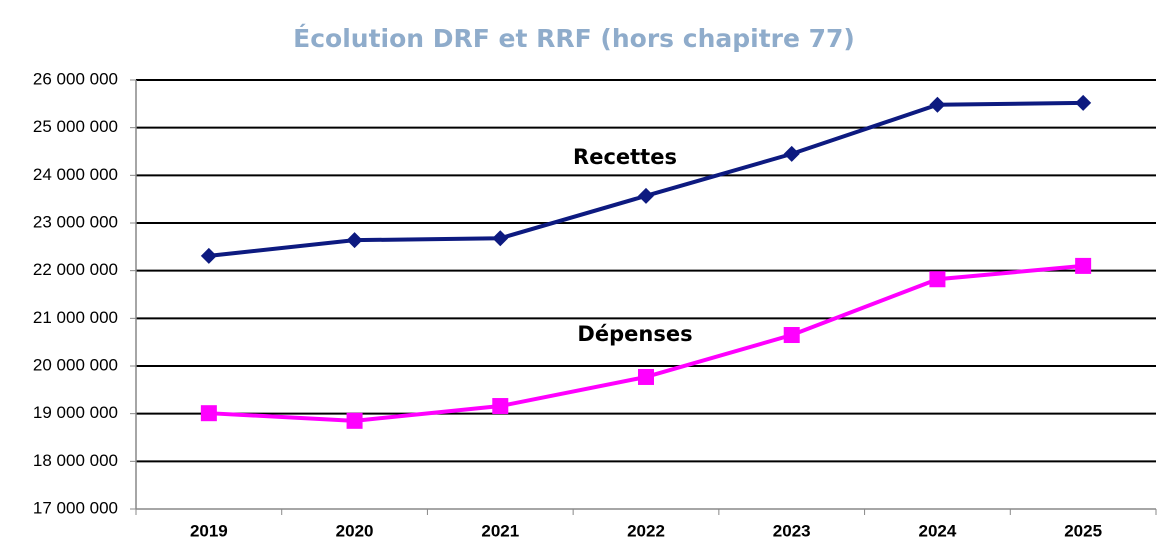 The width and height of the screenshot is (1158, 543). What do you see at coordinates (938, 530) in the screenshot?
I see `x-tick-label: 2024` at bounding box center [938, 530].